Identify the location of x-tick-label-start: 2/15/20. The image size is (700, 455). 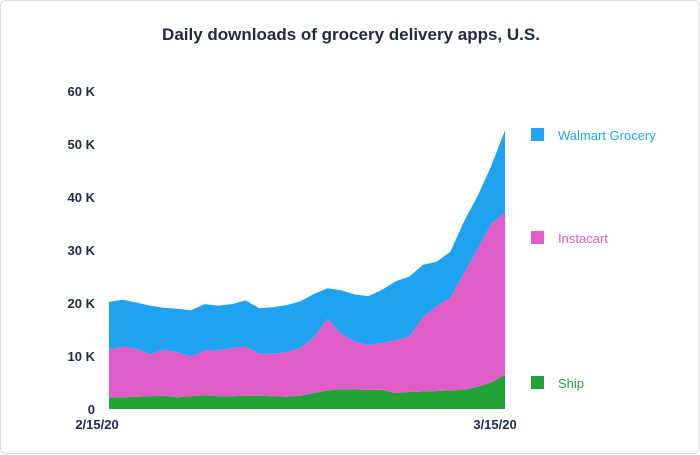
(96, 424).